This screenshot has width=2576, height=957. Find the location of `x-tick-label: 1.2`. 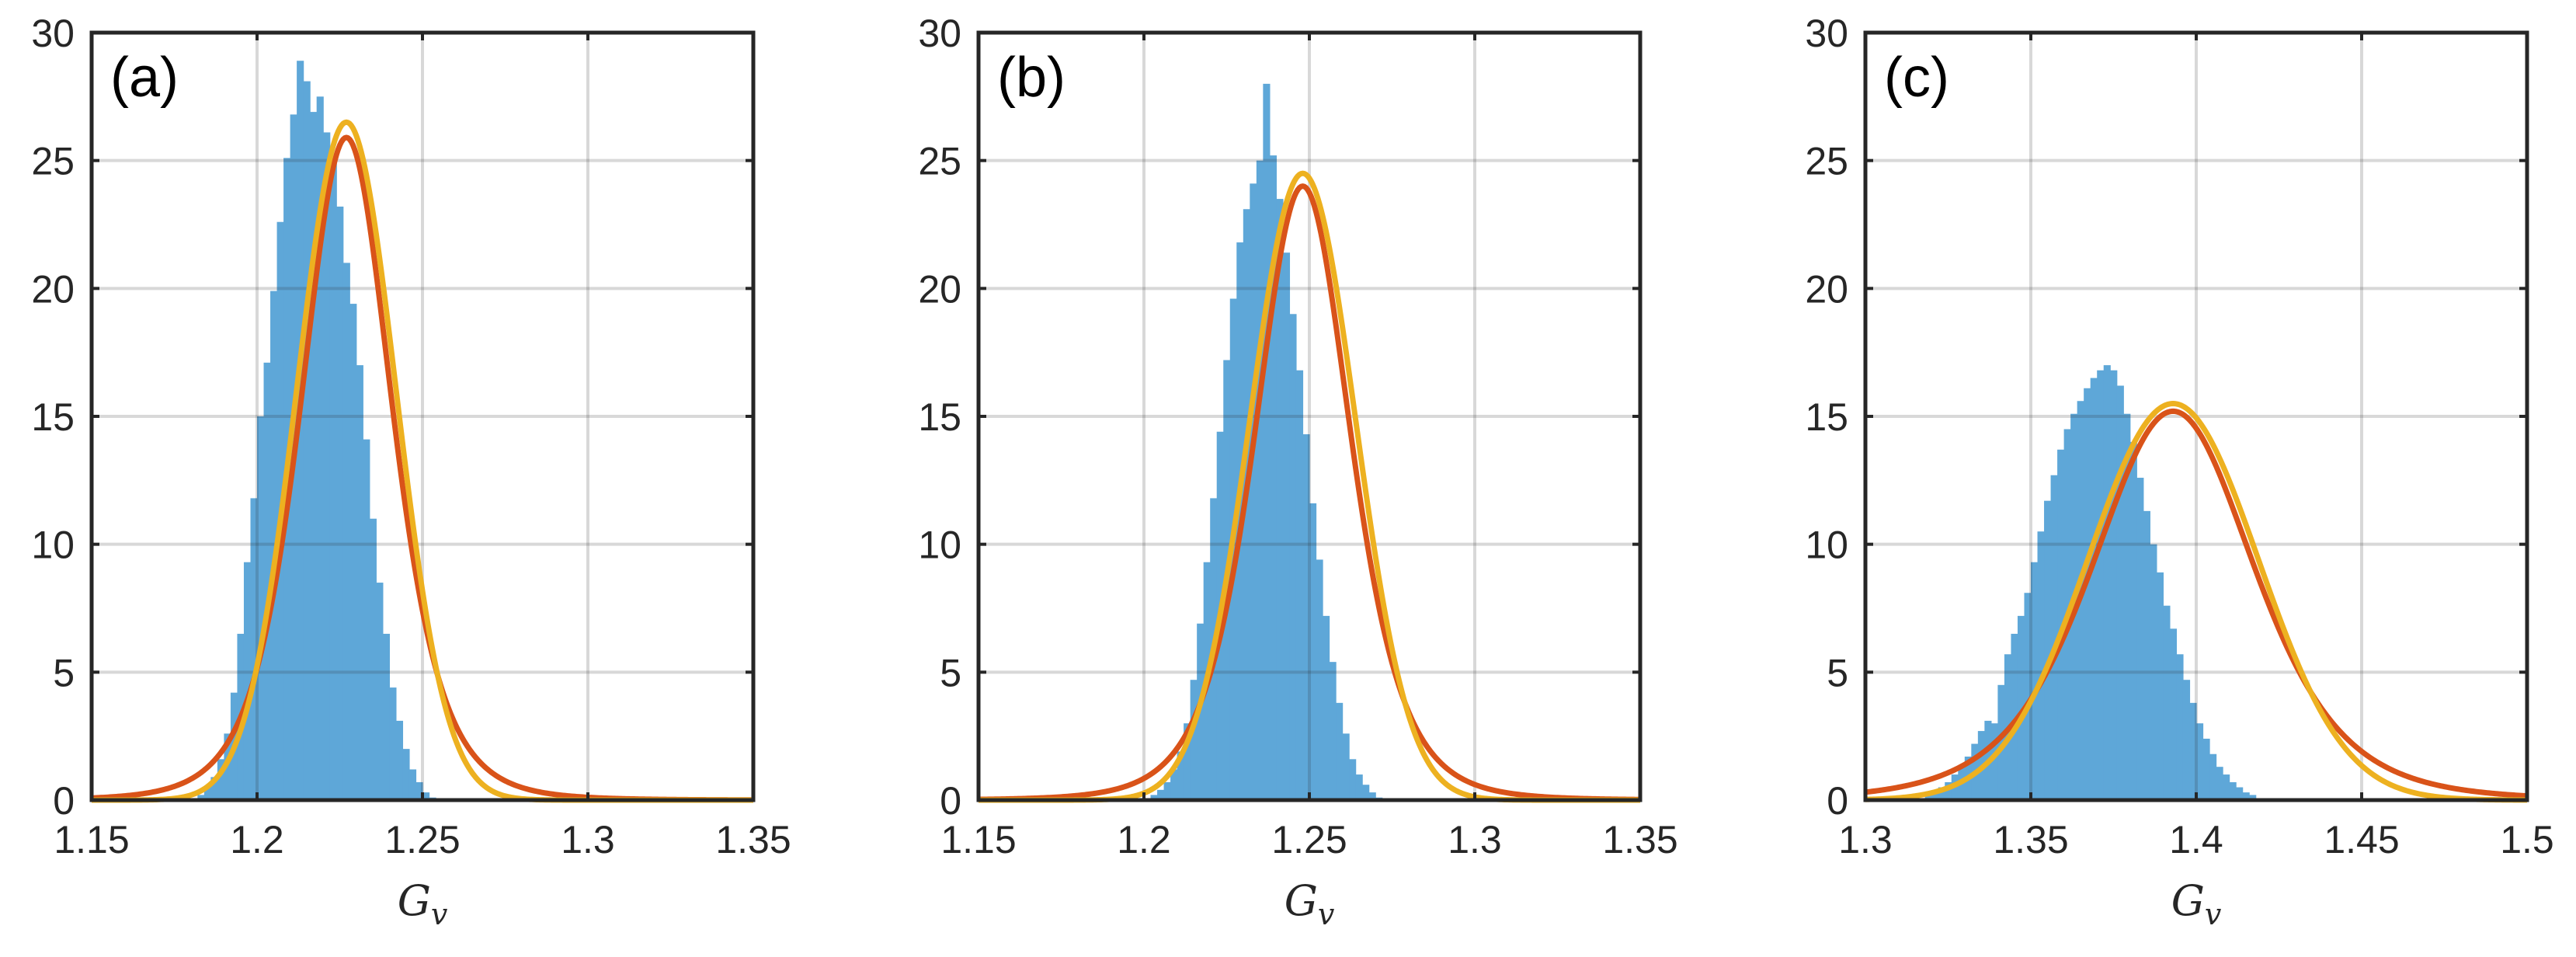

x-tick-label: 1.2 is located at coordinates (257, 840).